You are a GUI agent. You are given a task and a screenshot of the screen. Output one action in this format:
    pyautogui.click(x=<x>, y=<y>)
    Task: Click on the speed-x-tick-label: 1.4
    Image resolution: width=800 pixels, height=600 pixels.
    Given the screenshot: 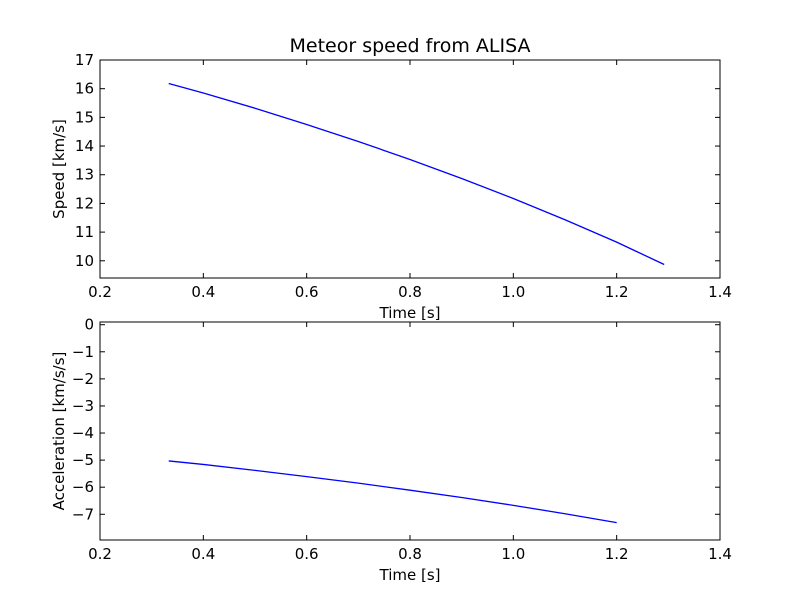 What is the action you would take?
    pyautogui.click(x=720, y=292)
    